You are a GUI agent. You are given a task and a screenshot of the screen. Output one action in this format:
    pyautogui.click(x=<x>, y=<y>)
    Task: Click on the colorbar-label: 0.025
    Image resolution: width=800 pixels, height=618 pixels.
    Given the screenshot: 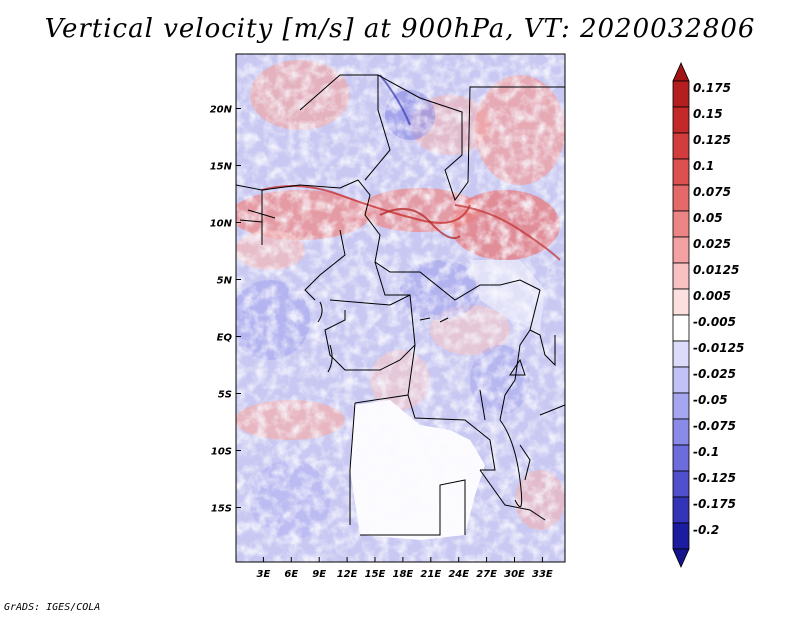 What is the action you would take?
    pyautogui.click(x=712, y=244)
    